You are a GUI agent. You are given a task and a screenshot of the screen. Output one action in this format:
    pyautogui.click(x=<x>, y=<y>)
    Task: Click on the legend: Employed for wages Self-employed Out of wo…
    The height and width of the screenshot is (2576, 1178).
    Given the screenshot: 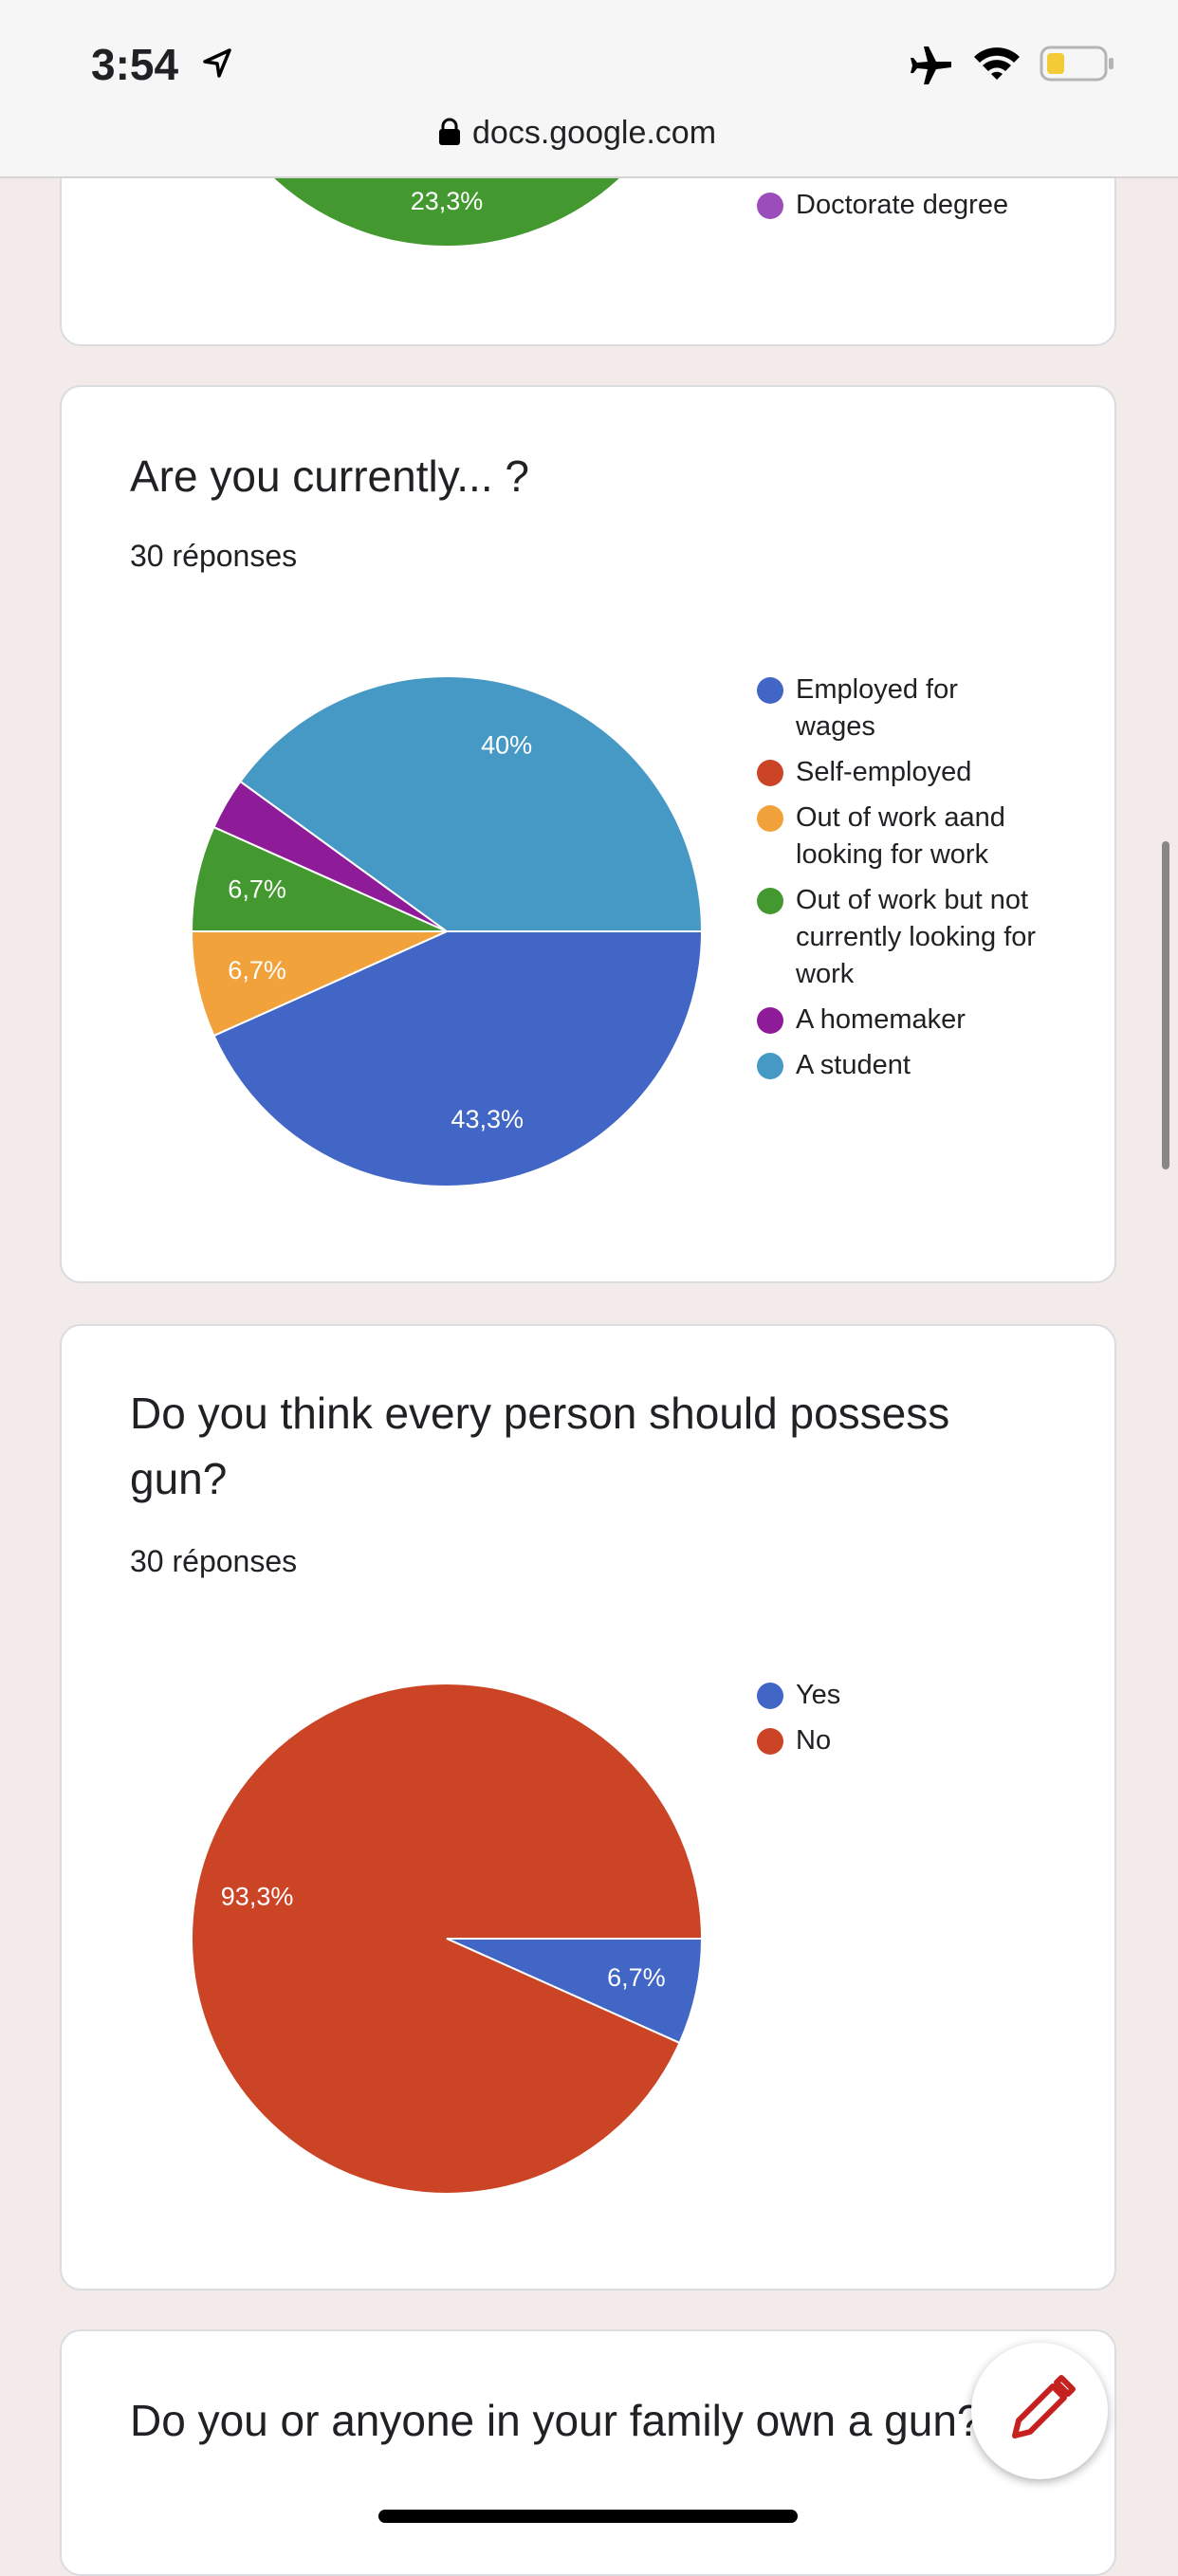 What is the action you would take?
    pyautogui.click(x=899, y=882)
    